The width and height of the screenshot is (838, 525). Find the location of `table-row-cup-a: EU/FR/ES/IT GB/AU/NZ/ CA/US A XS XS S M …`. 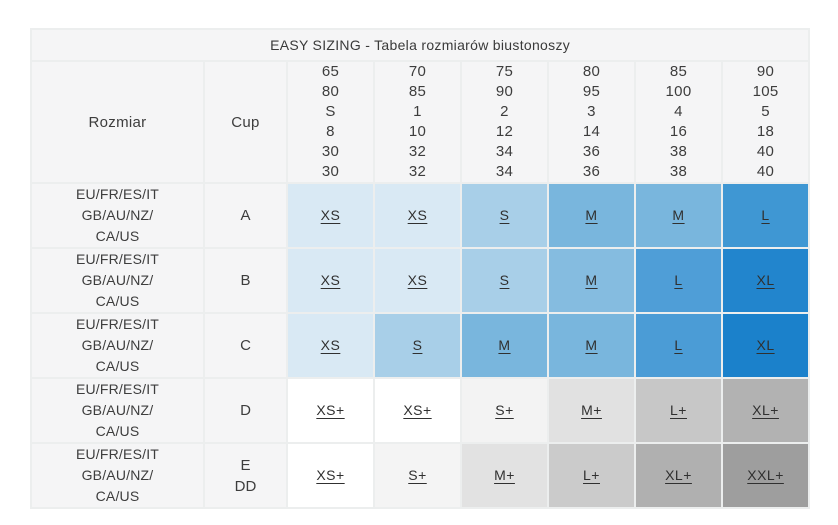

table-row-cup-a: EU/FR/ES/IT GB/AU/NZ/ CA/US A XS XS S M … is located at coordinates (420, 215).